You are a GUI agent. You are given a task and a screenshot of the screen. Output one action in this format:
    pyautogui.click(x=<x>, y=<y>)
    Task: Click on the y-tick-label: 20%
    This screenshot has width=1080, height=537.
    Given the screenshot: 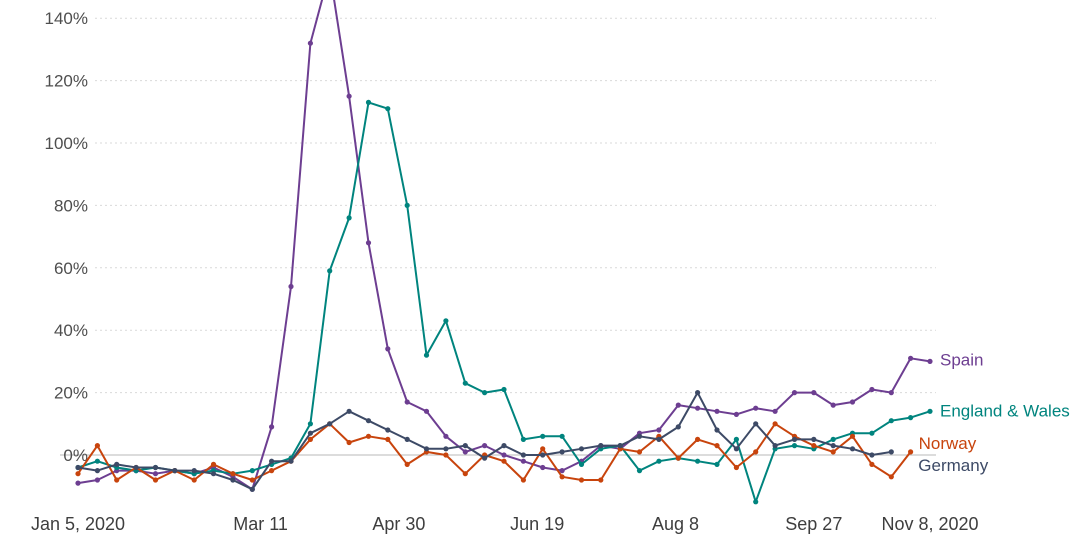 What is the action you would take?
    pyautogui.click(x=71, y=393)
    